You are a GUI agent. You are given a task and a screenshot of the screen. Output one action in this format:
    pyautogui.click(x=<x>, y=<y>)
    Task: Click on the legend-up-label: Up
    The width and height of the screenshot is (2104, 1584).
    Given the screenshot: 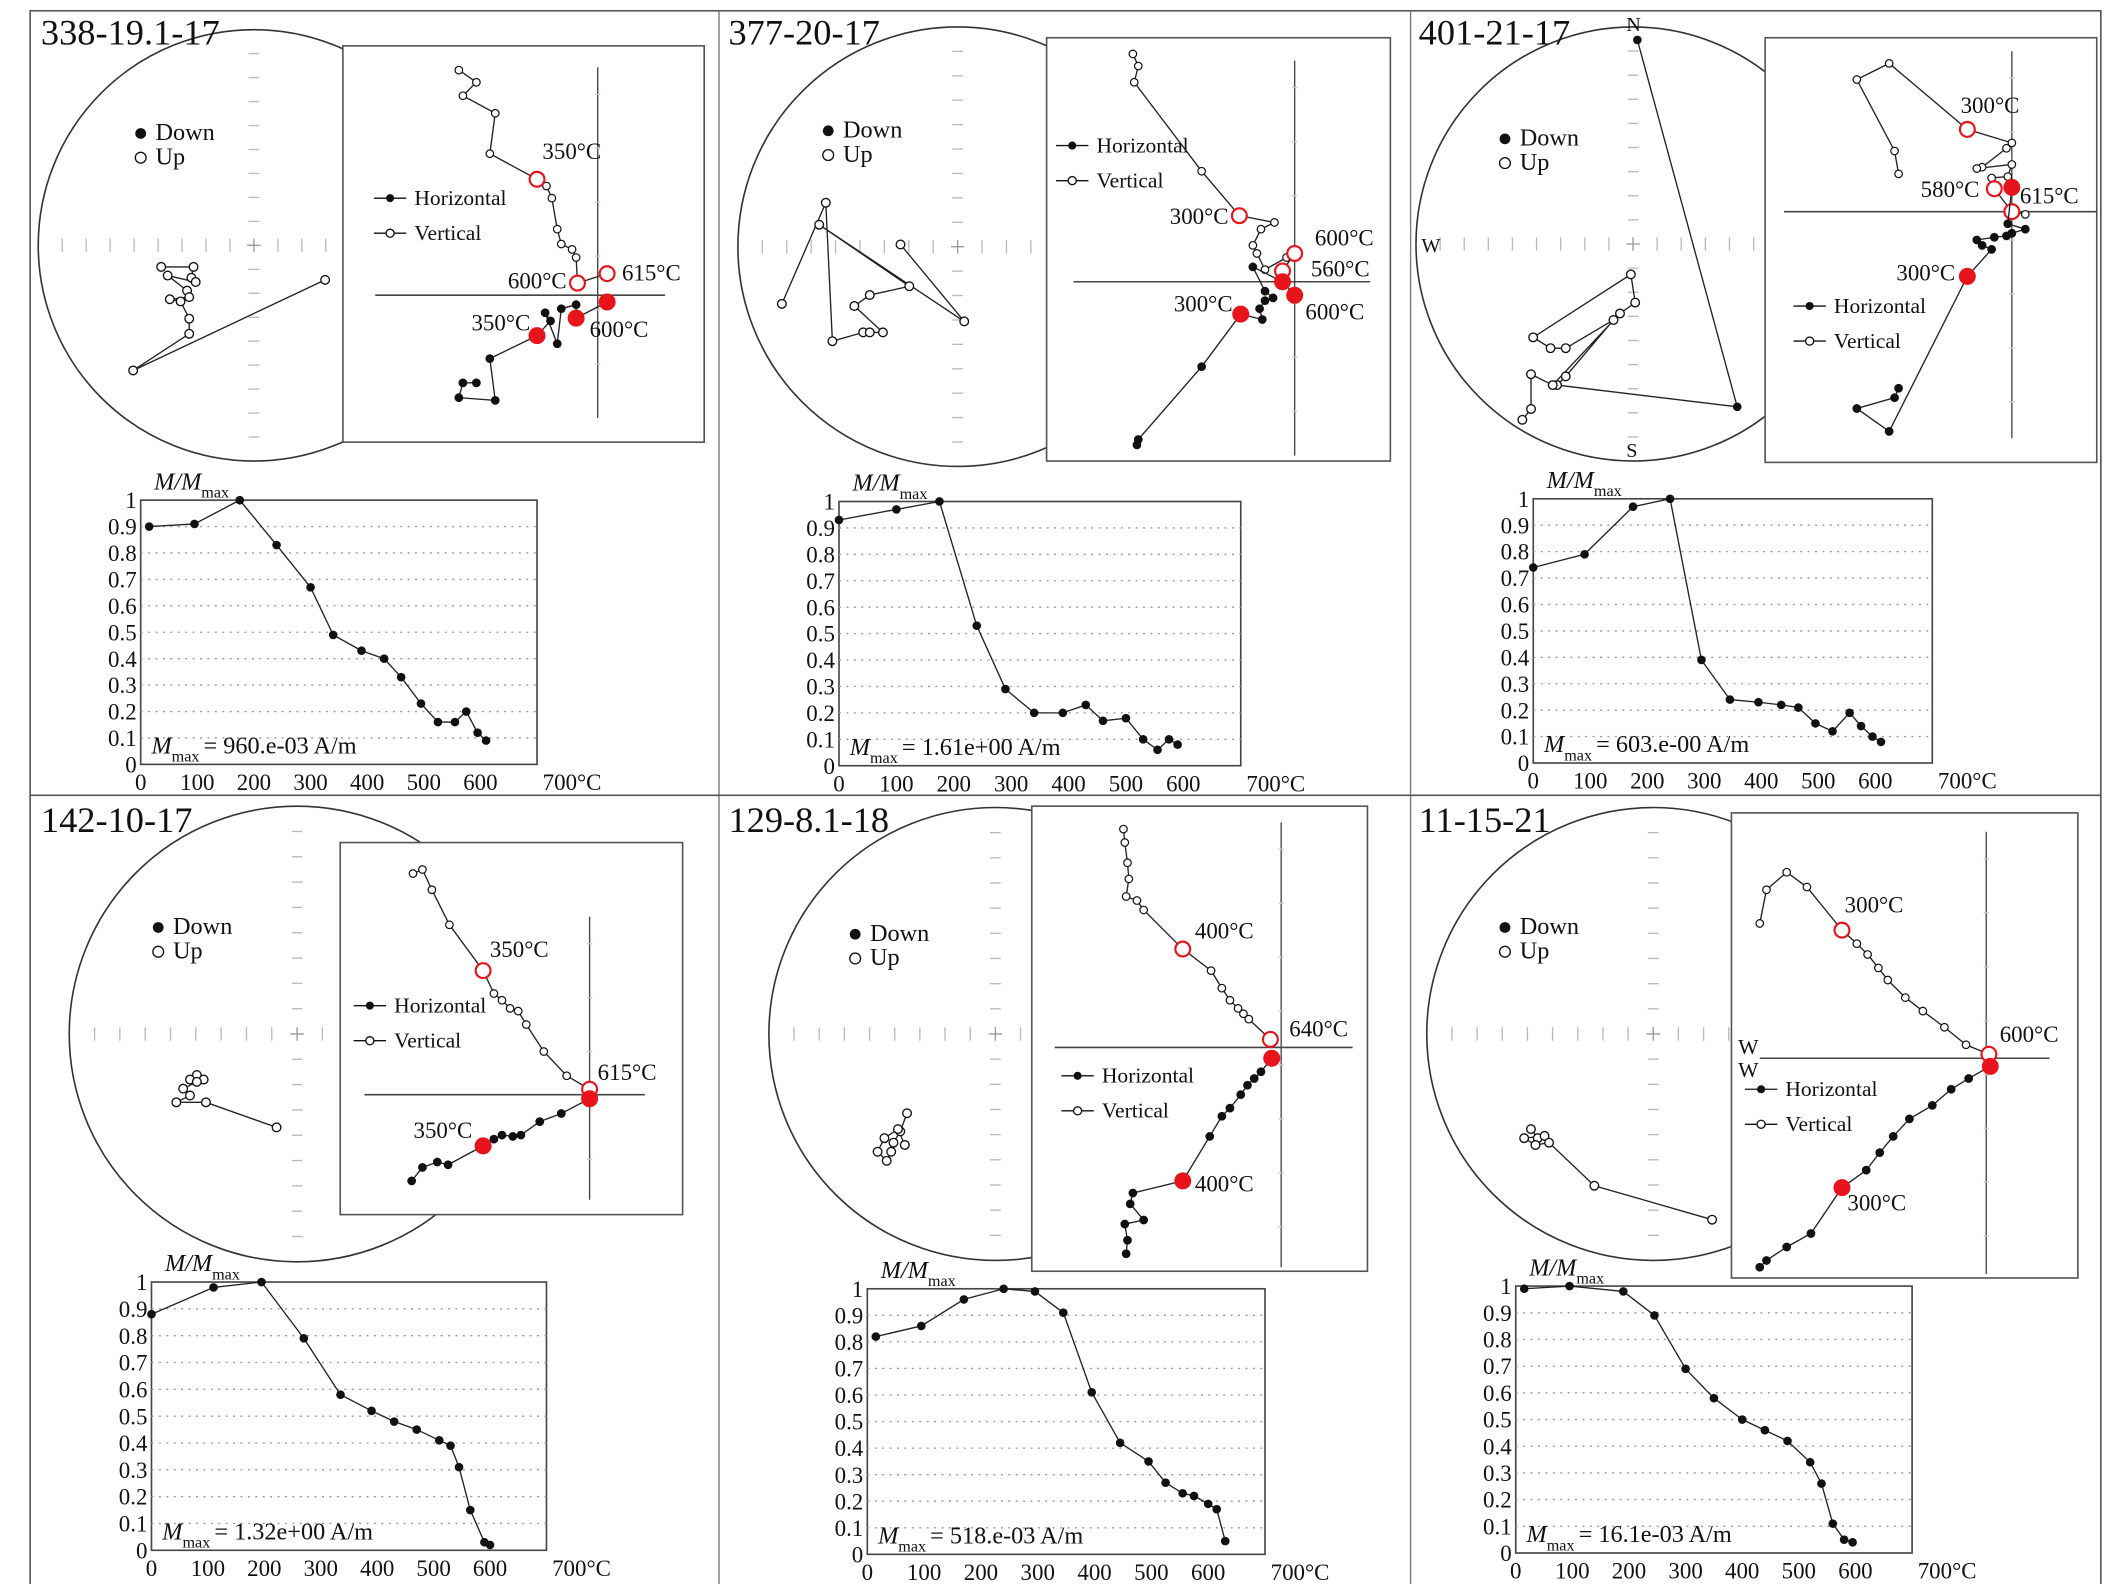 What is the action you would take?
    pyautogui.click(x=1535, y=950)
    